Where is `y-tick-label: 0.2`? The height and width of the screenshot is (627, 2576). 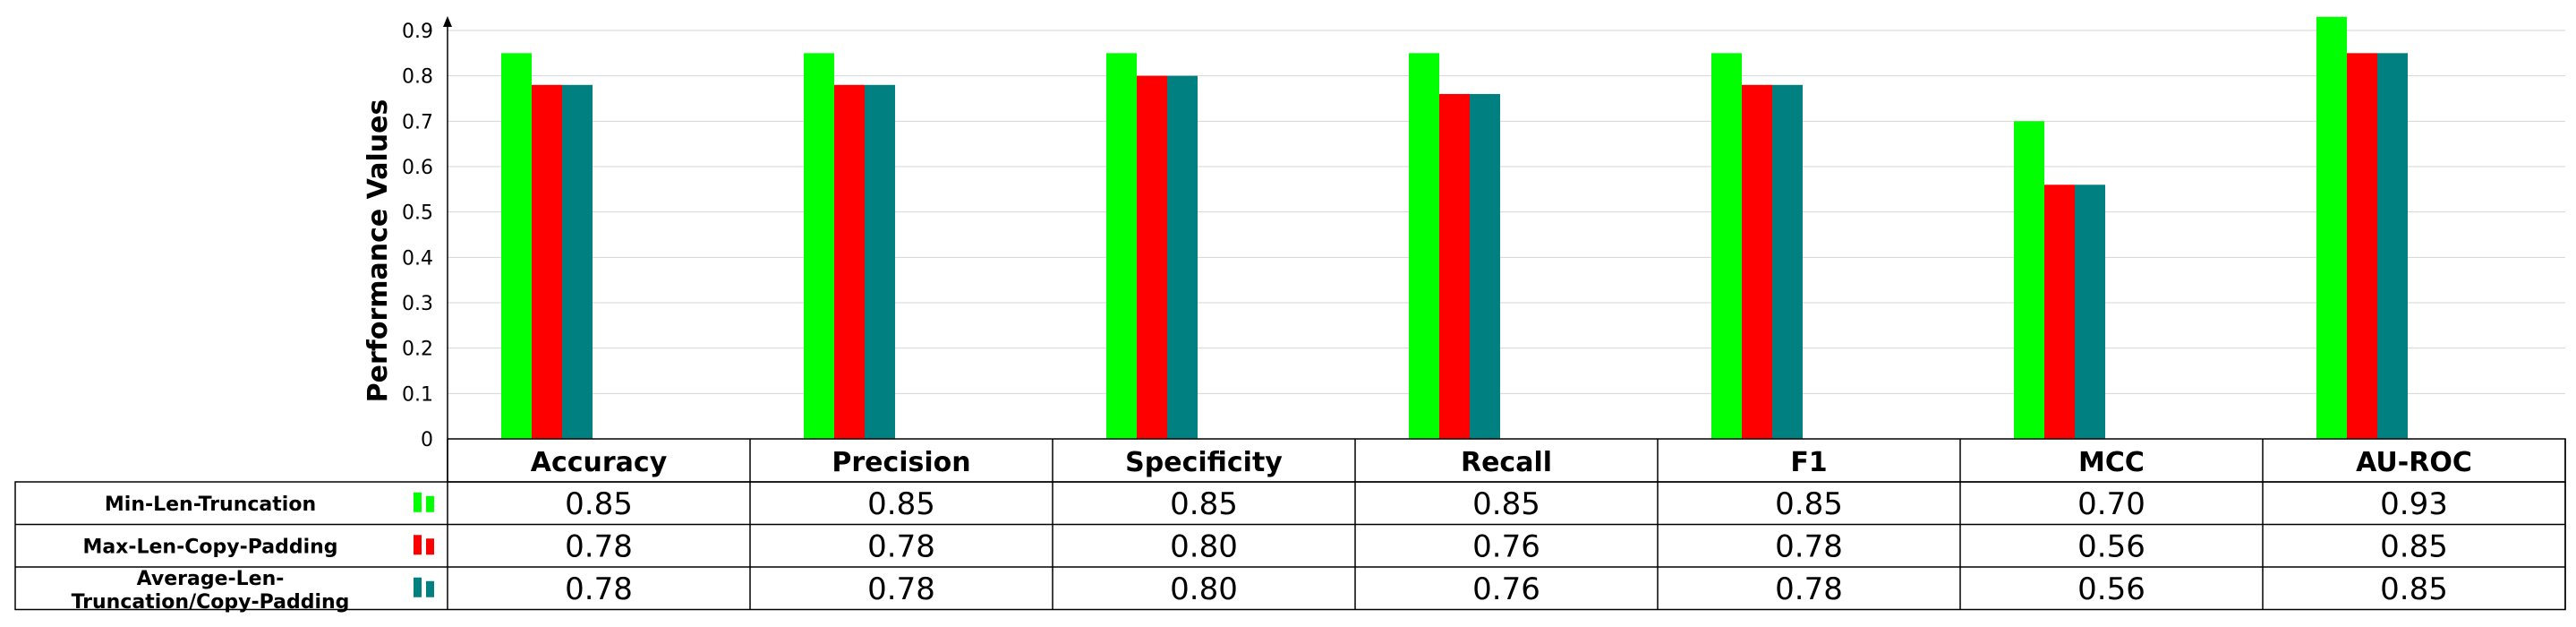
y-tick-label: 0.2 is located at coordinates (417, 350).